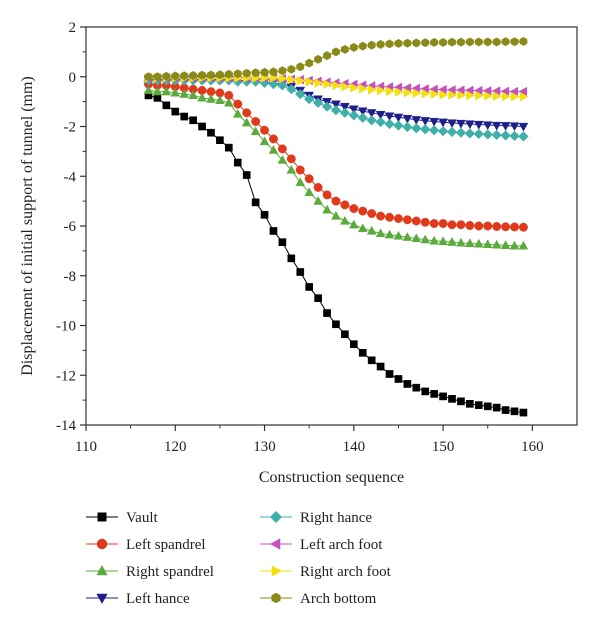  Describe the element at coordinates (341, 545) in the screenshot. I see `legend-label: Left arch foot` at that location.